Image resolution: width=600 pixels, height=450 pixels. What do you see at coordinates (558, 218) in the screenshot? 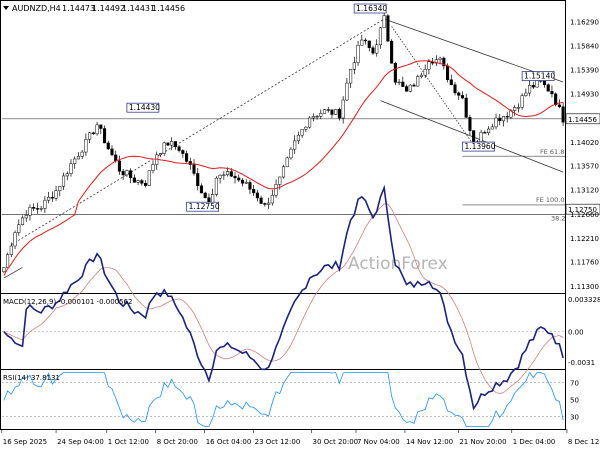
I see `fib-38-2-label: 38.2` at bounding box center [558, 218].